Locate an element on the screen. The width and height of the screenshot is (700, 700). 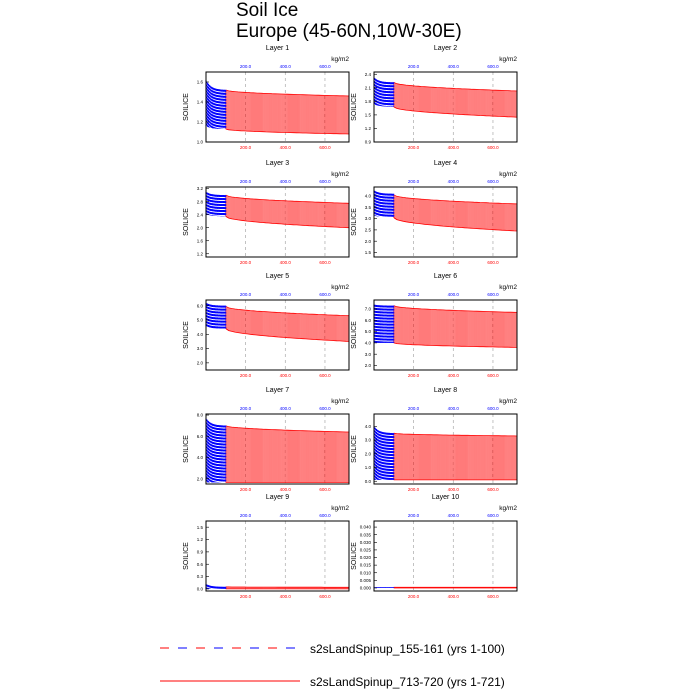
y-tick-label: 2.5 is located at coordinates (368, 230).